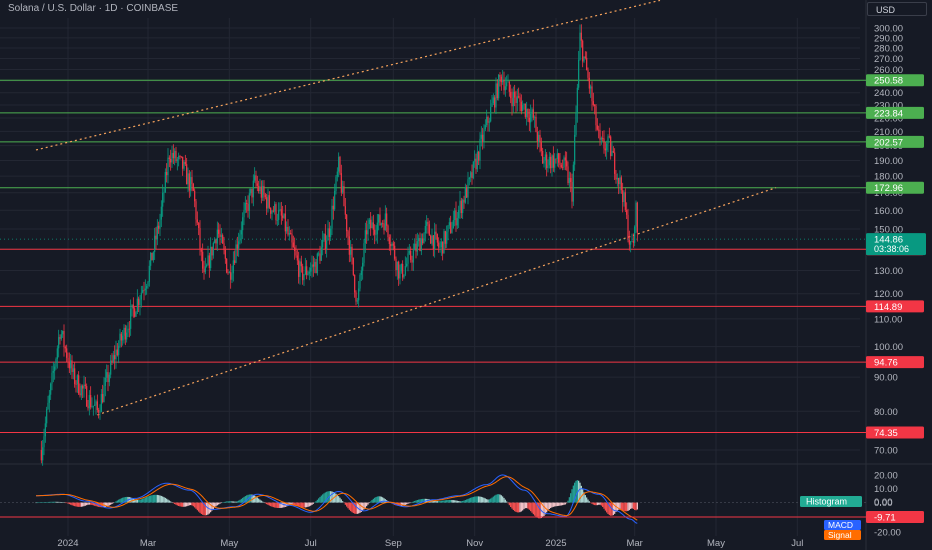  Describe the element at coordinates (888, 319) in the screenshot. I see `price-tick-label: 110.00` at that location.